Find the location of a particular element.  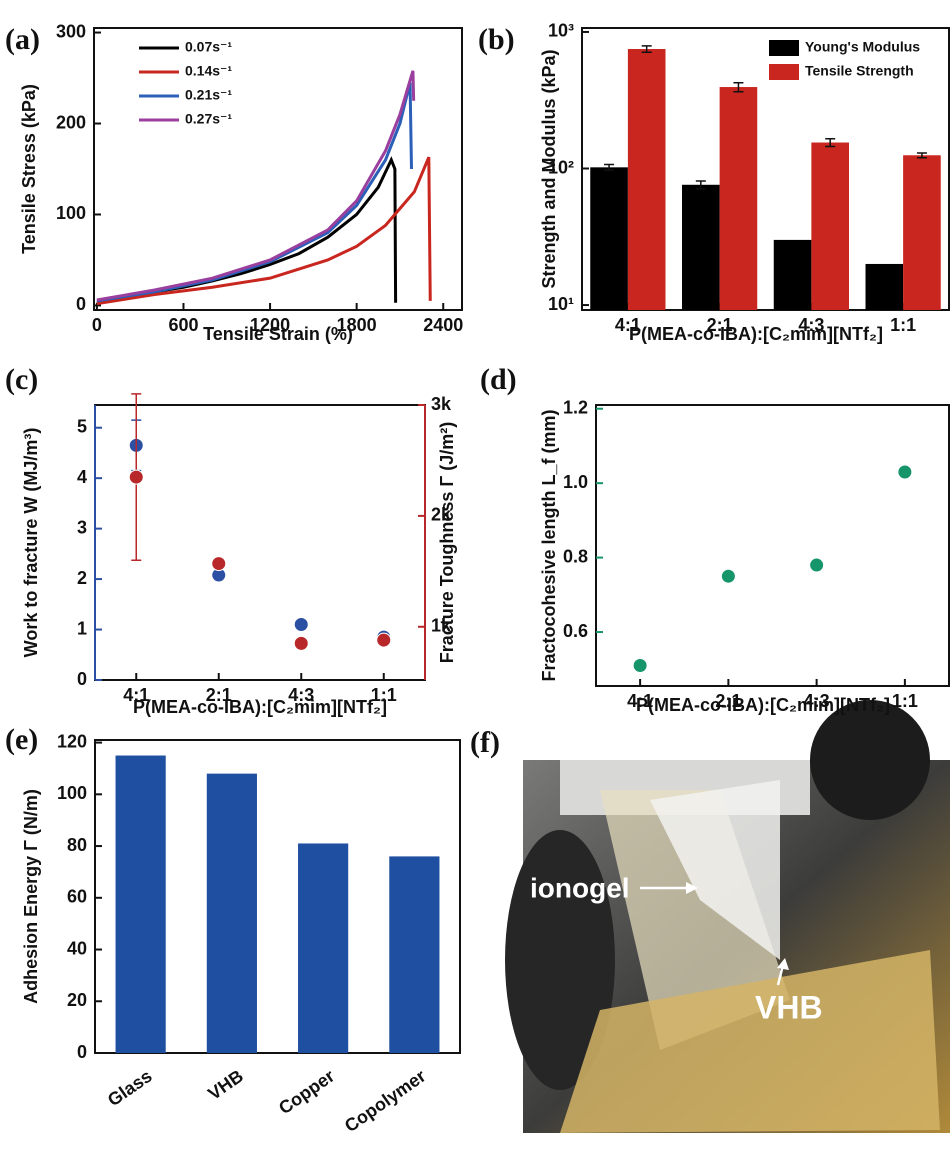

x-axis-title: Tensile Strain (%) is located at coordinates (278, 334).